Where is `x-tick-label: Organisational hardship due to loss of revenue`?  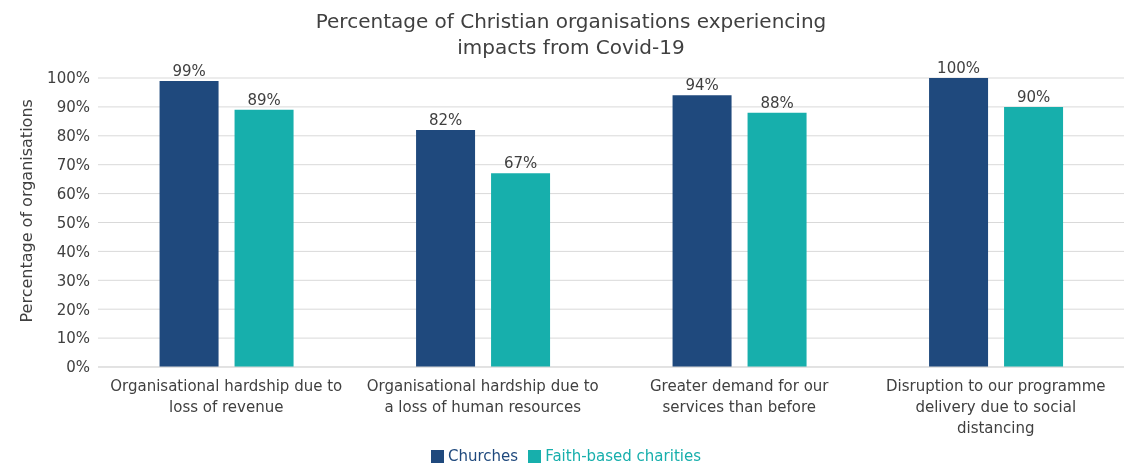
x-tick-label: Organisational hardship due to loss of revenue is located at coordinates (226, 396).